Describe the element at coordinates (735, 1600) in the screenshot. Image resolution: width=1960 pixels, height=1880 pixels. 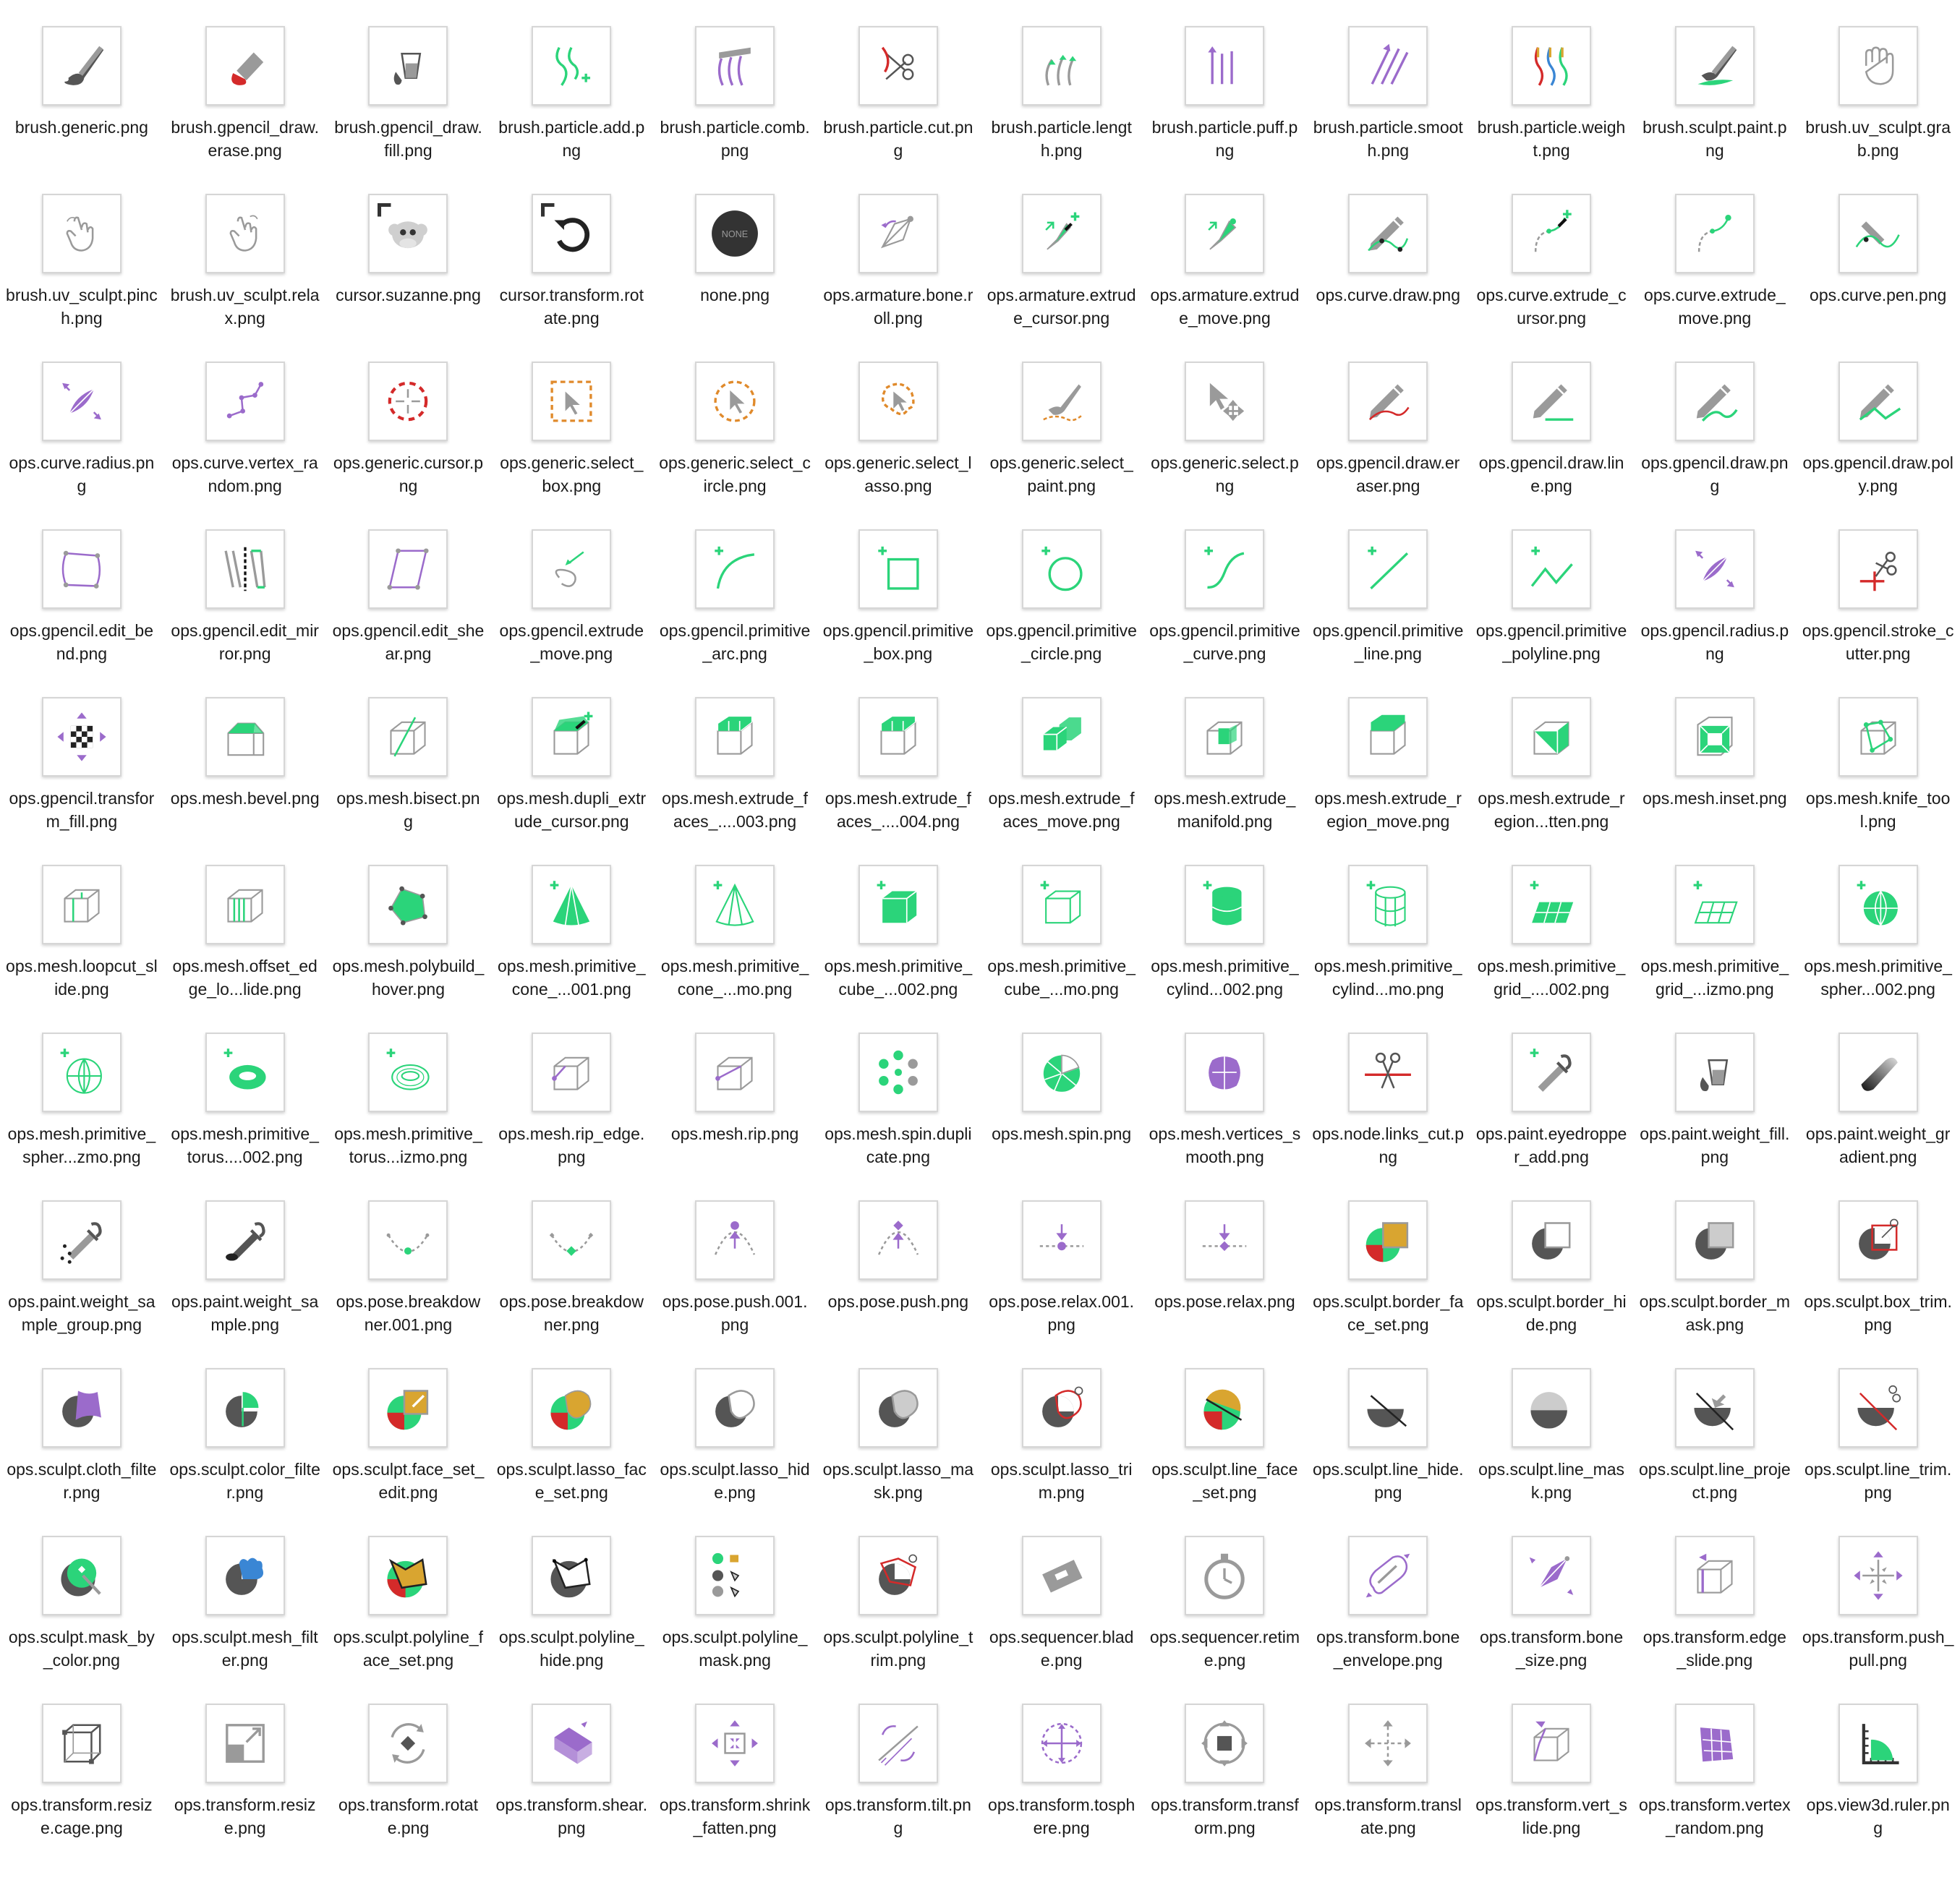
I see `file-item: ops.sculpt.polyline_mask.png` at that location.